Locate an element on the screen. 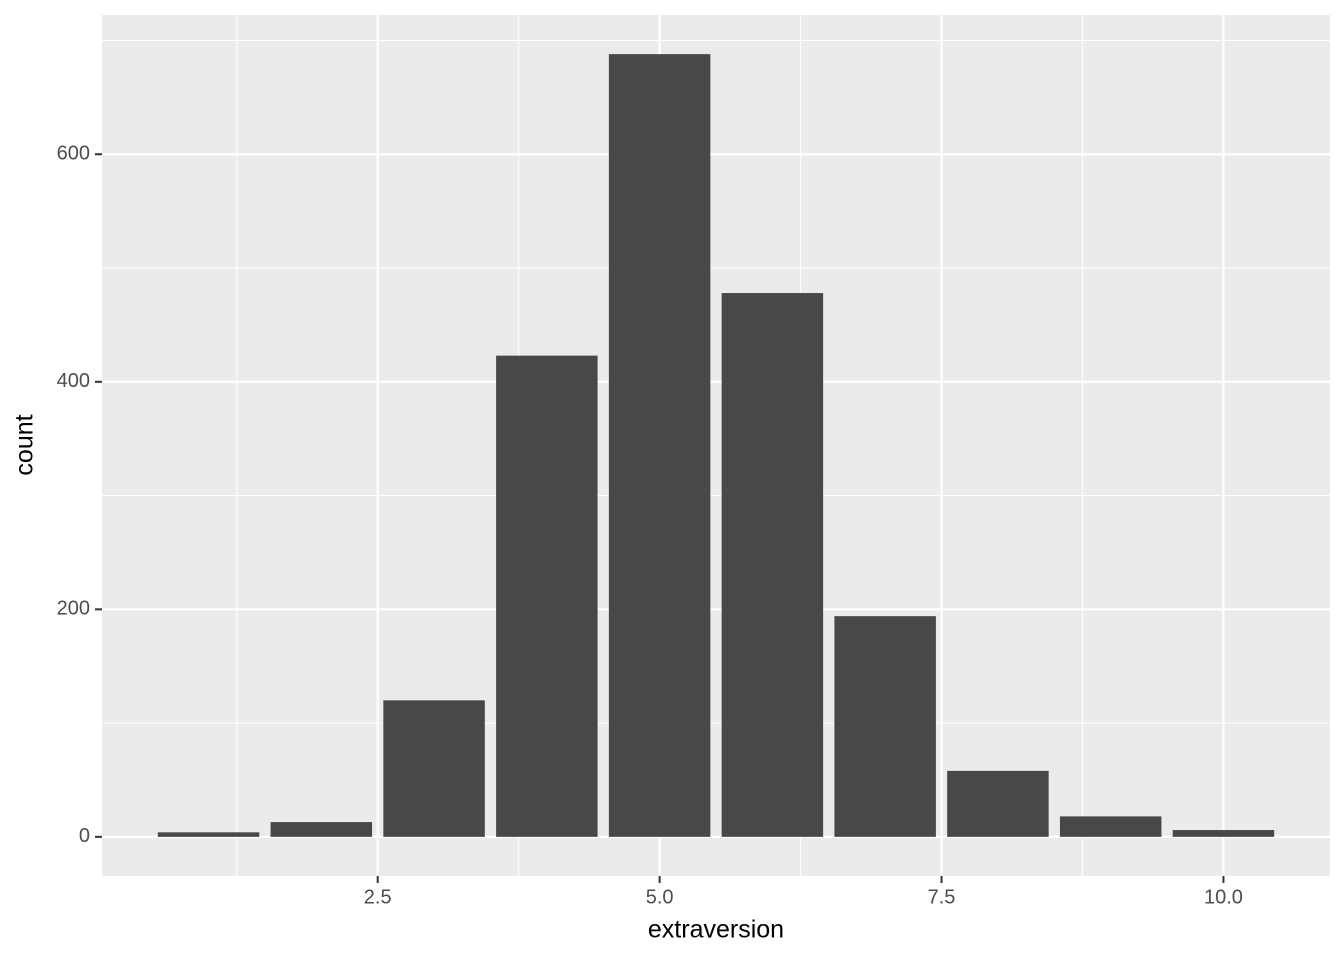 This screenshot has height=960, width=1344. x-axis-title: extraversion is located at coordinates (716, 930).